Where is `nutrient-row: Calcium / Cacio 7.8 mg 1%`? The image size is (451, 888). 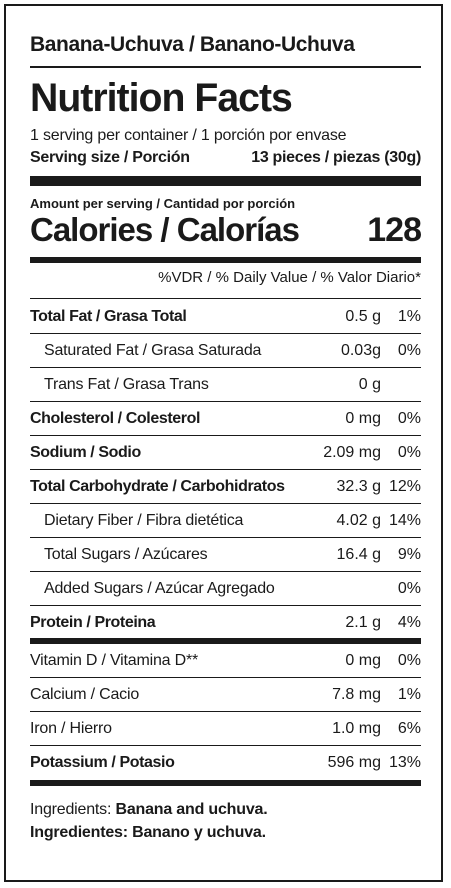
nutrient-row: Calcium / Cacio 7.8 mg 1% is located at coordinates (225, 695).